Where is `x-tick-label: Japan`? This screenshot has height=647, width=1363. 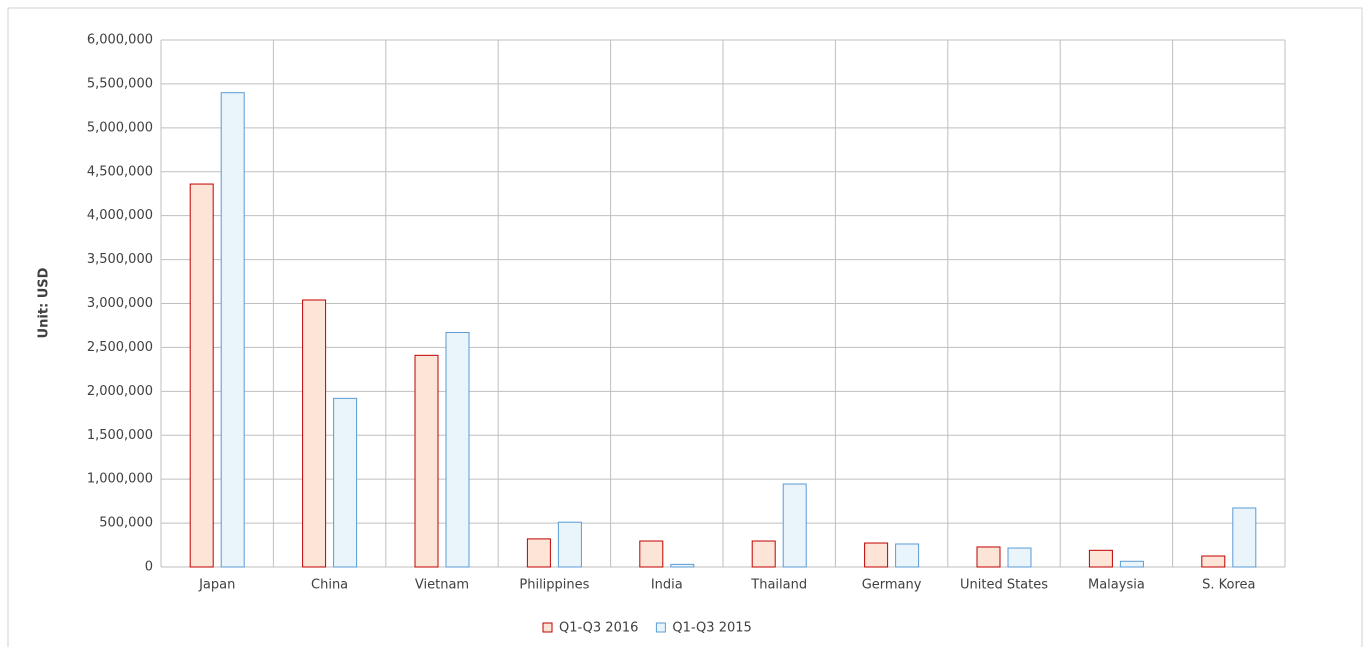
x-tick-label: Japan is located at coordinates (216, 585).